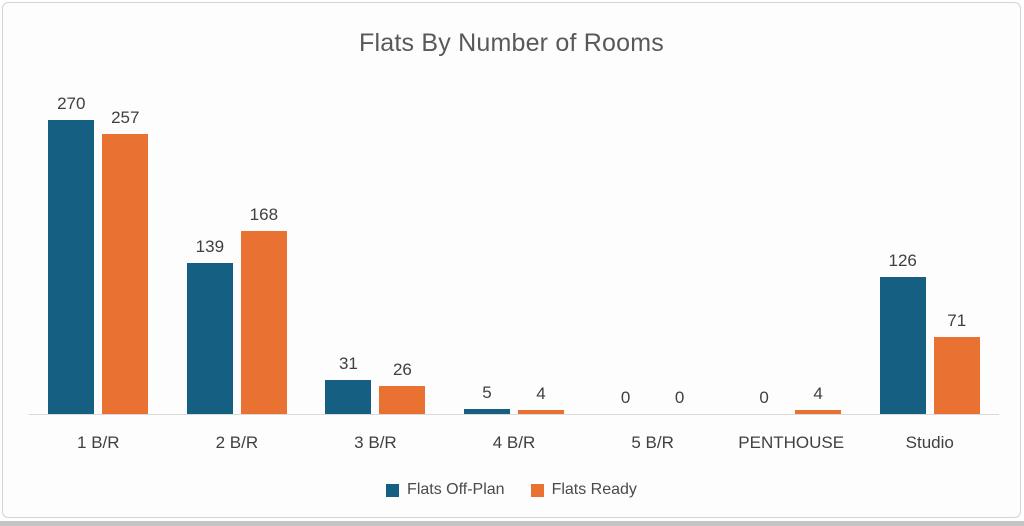 This screenshot has width=1024, height=526. What do you see at coordinates (98, 252) in the screenshot?
I see `bar-group-1: 270 257` at bounding box center [98, 252].